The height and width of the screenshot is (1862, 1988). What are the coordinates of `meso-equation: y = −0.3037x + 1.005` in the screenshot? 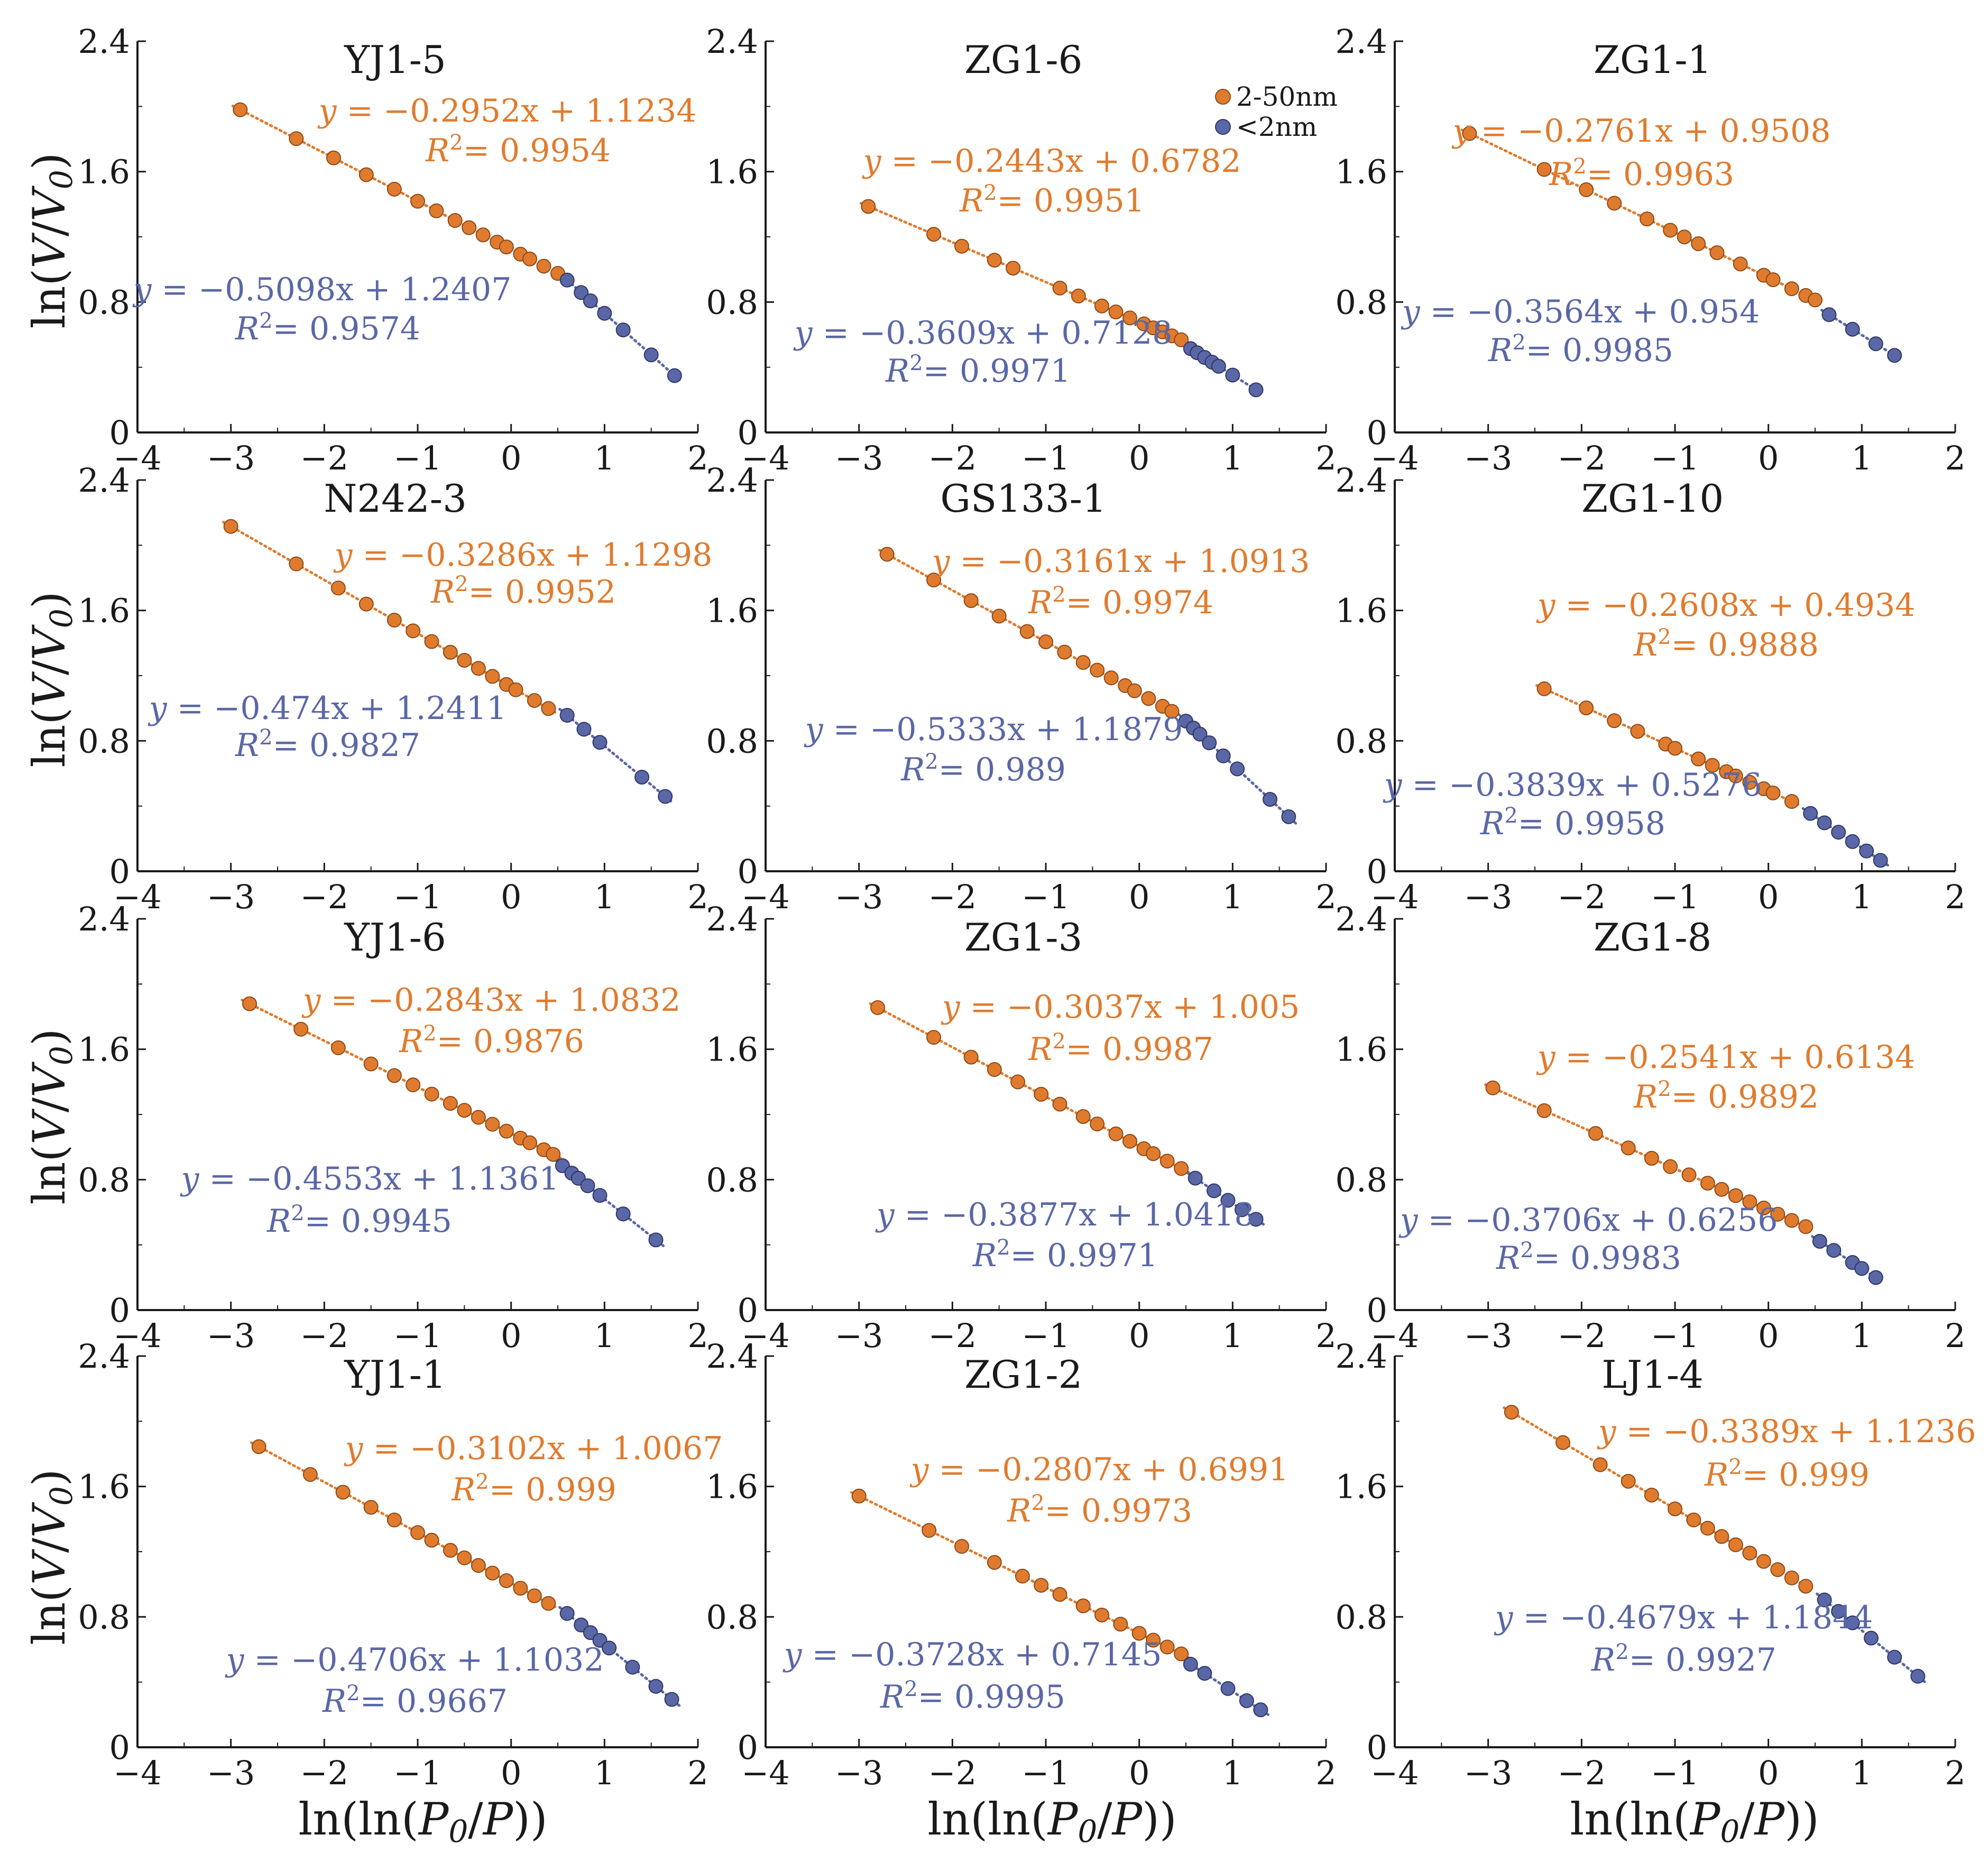 It's located at (1120, 1007).